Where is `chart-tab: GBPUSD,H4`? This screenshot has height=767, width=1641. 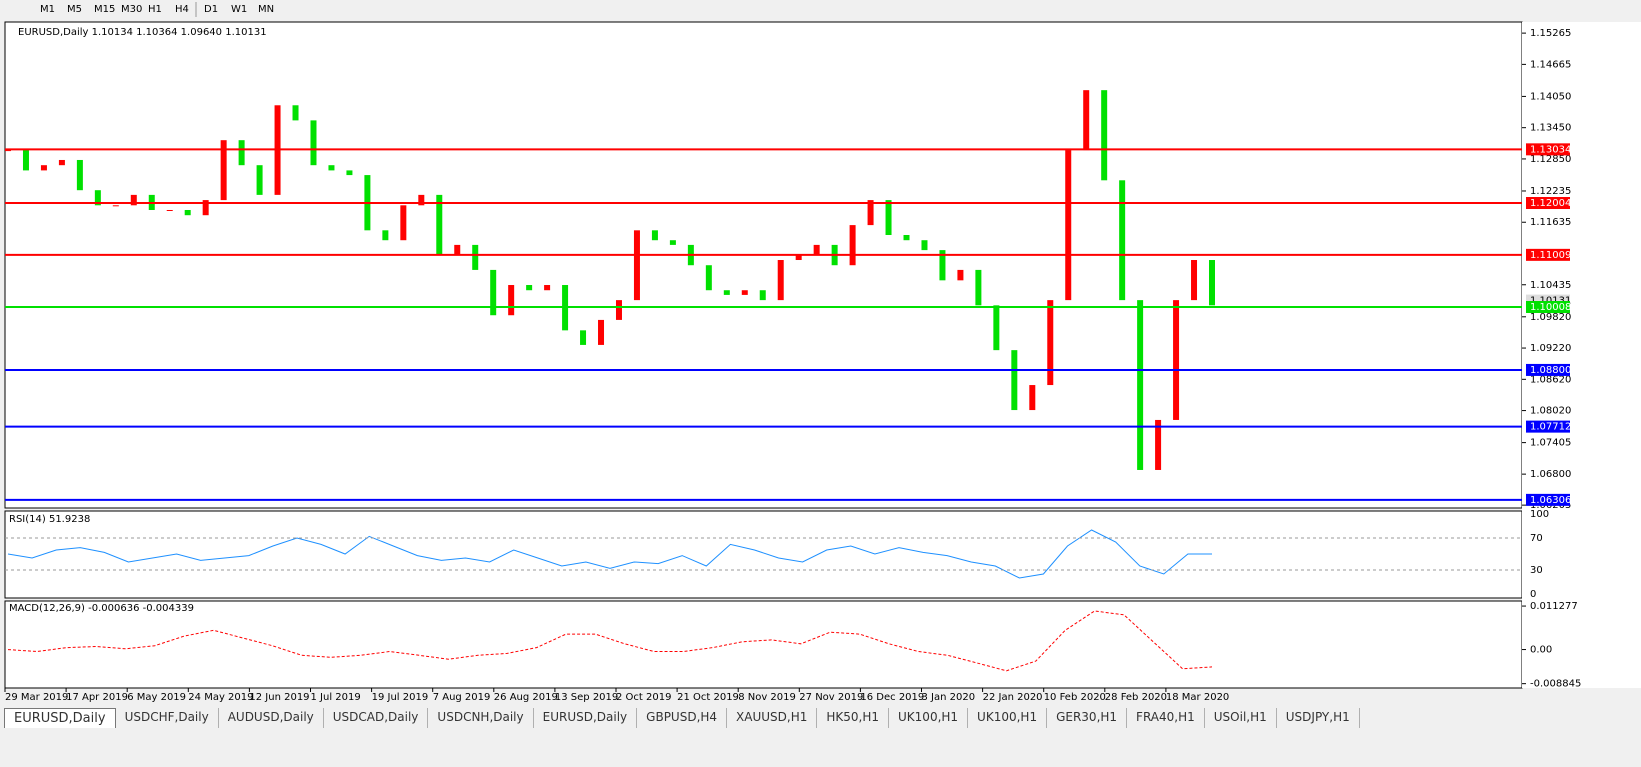
chart-tab: GBPUSD,H4 is located at coordinates (682, 718).